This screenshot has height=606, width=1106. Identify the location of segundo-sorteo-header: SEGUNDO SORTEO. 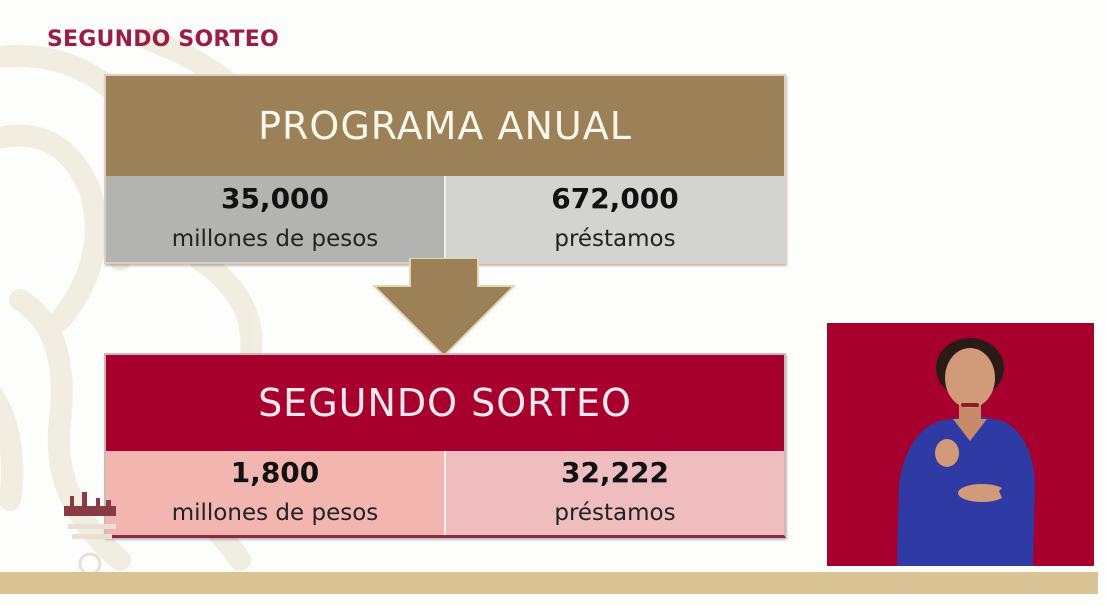
(445, 403).